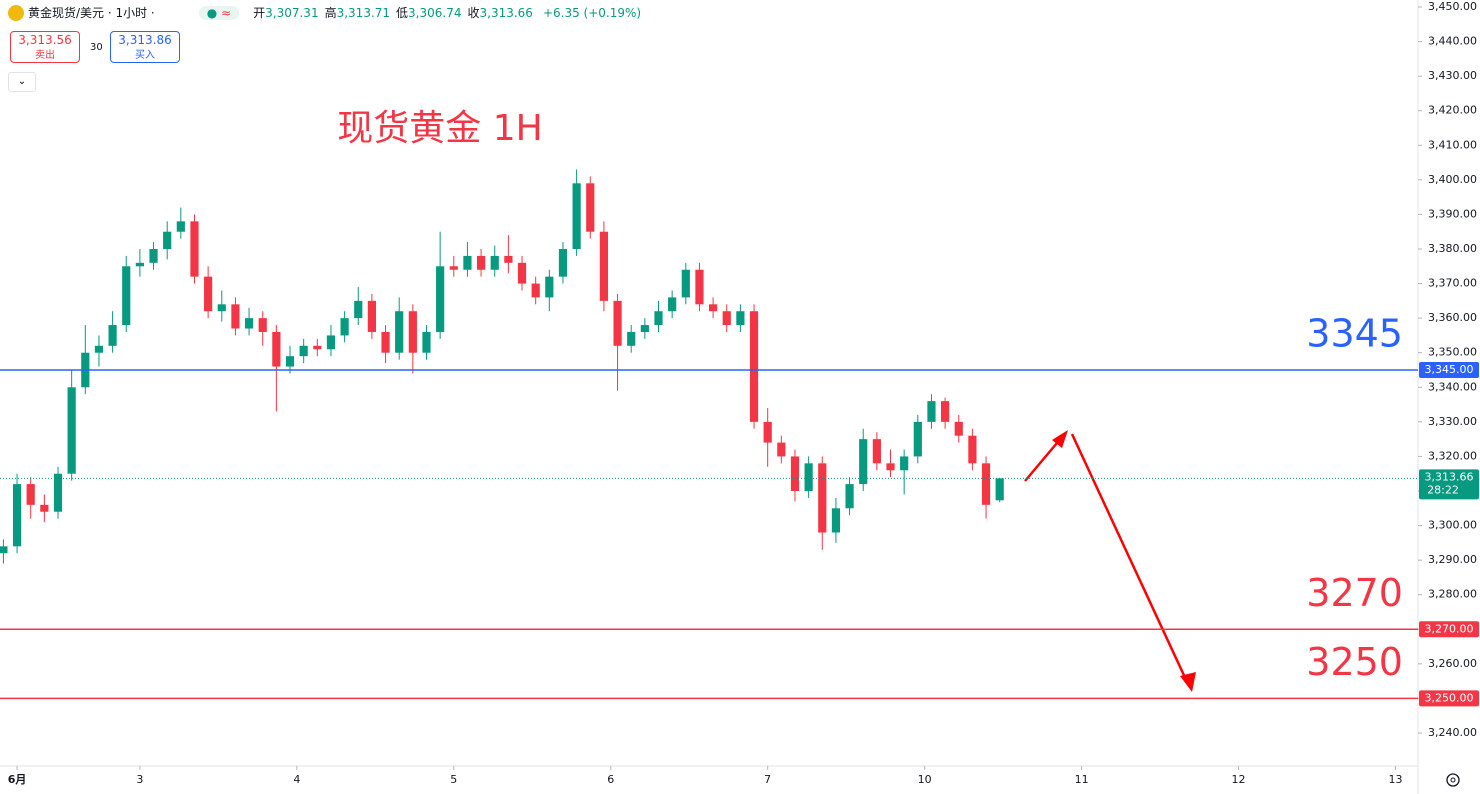 The width and height of the screenshot is (1480, 794). Describe the element at coordinates (925, 779) in the screenshot. I see `x-tick-label: 10` at that location.